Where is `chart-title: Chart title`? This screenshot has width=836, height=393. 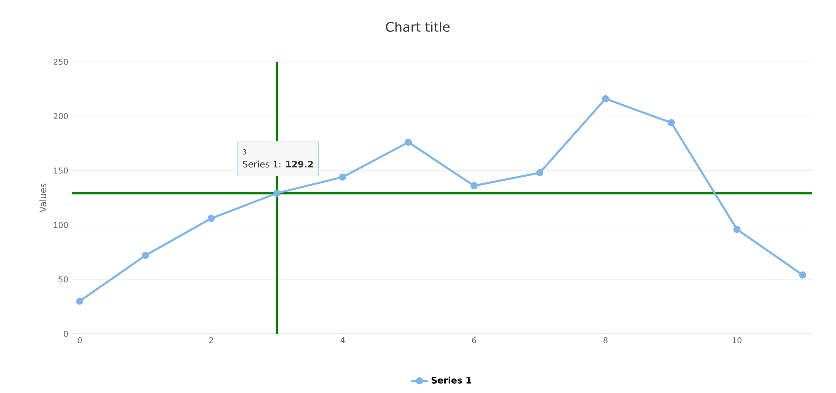
chart-title: Chart title is located at coordinates (418, 27).